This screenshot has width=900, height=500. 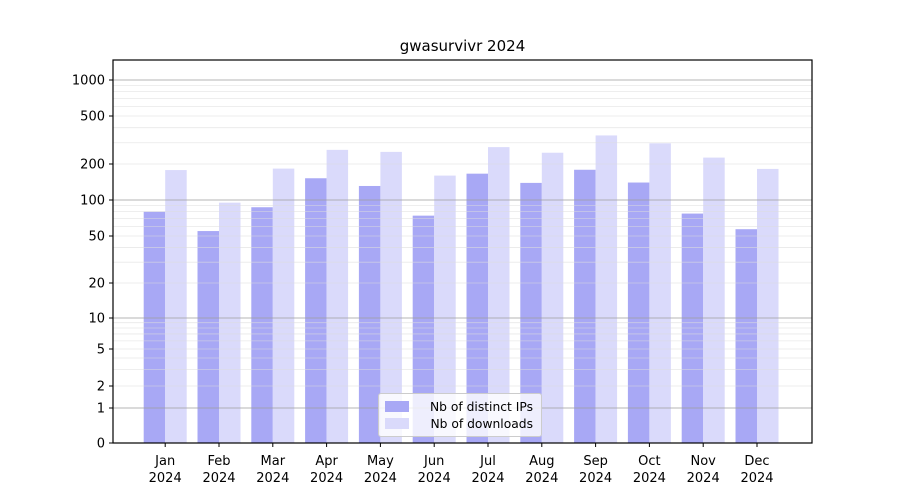 What do you see at coordinates (218, 461) in the screenshot?
I see `x-tick-label-month: Feb` at bounding box center [218, 461].